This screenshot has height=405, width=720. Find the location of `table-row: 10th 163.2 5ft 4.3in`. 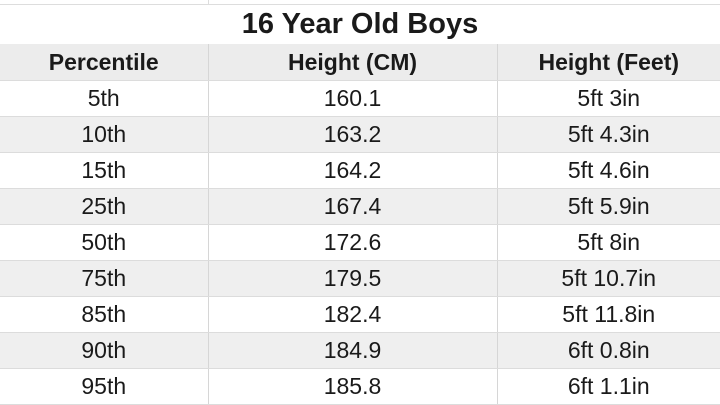

table-row: 10th 163.2 5ft 4.3in is located at coordinates (360, 134).